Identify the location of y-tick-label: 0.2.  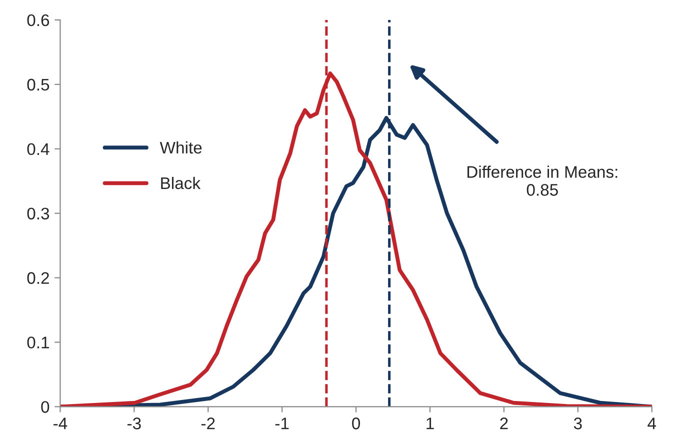
(38, 278).